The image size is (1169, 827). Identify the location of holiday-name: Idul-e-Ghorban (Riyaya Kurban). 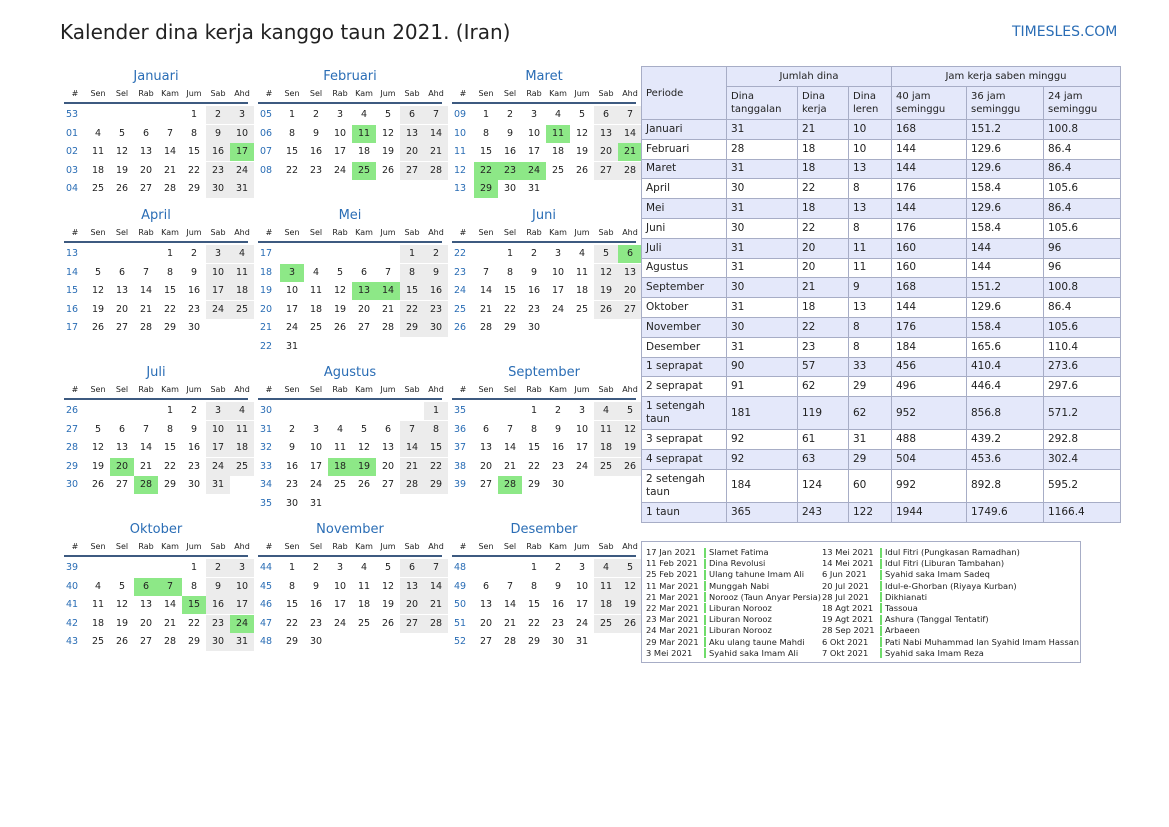
(951, 585).